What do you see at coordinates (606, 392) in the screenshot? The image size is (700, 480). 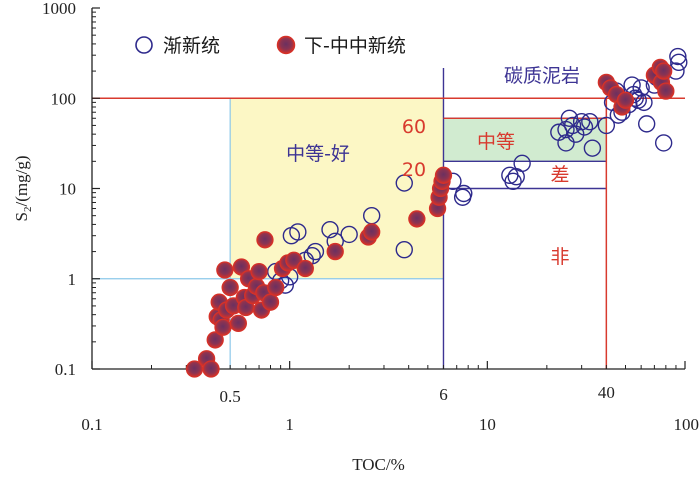 I see `threshold-label: 40` at bounding box center [606, 392].